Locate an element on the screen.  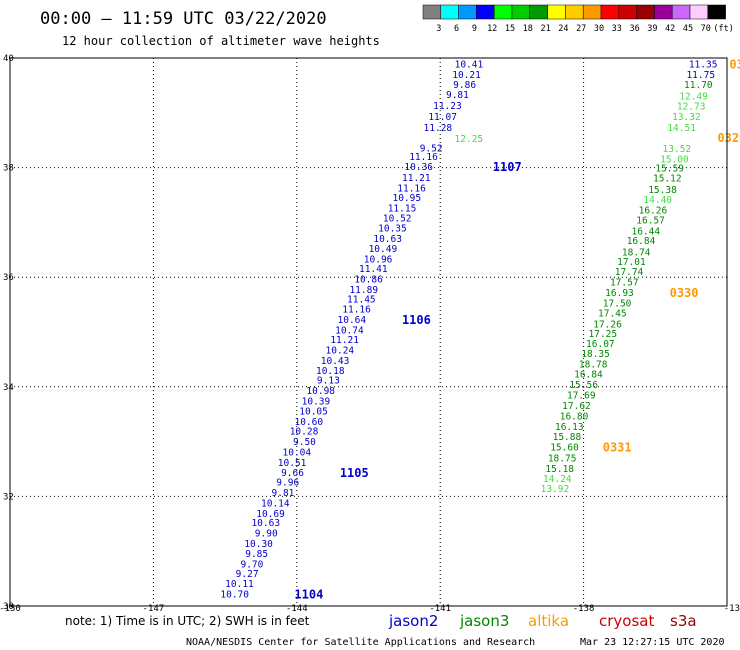
legend-jason2: jason2 is located at coordinates (413, 621).